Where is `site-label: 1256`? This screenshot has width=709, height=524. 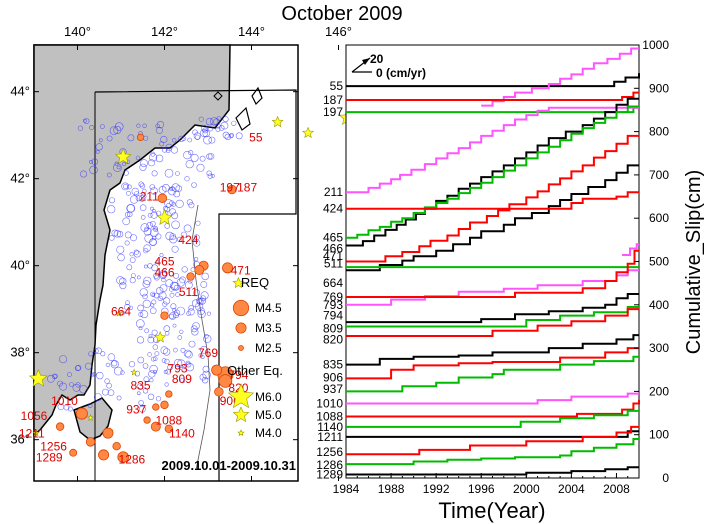
site-label: 1256 is located at coordinates (53, 447).